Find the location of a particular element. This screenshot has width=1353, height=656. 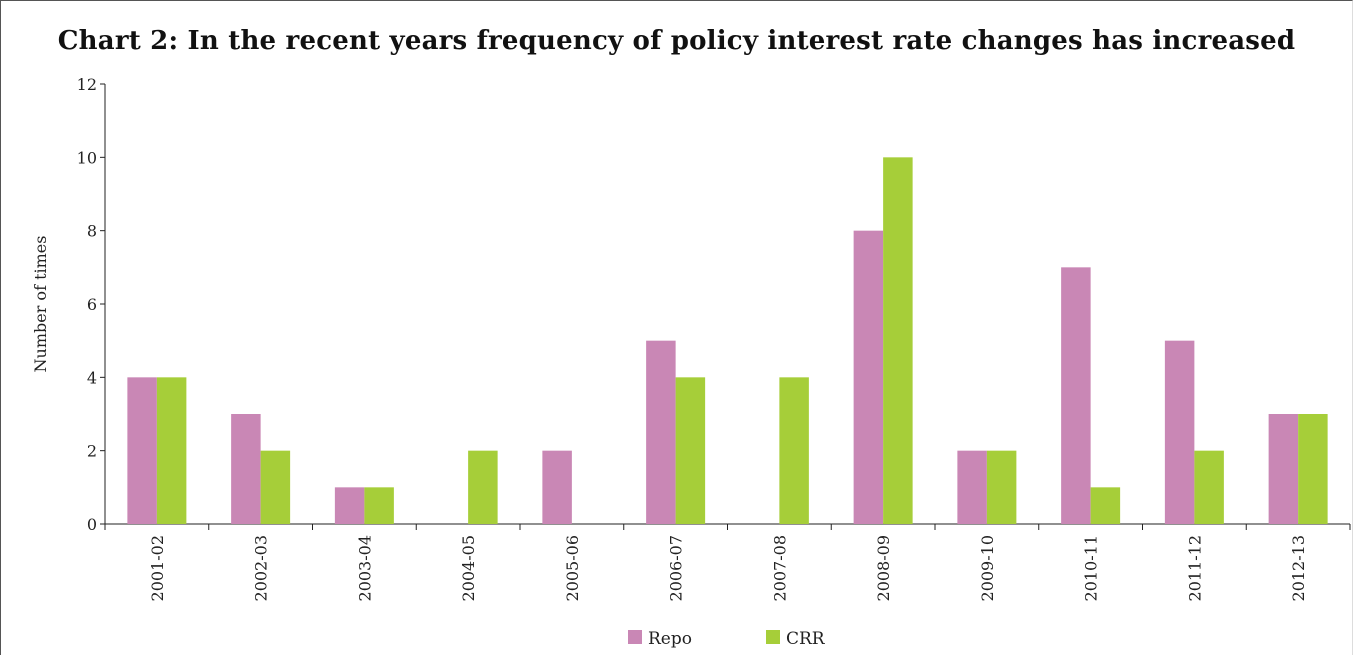

y-tick-label: 10 is located at coordinates (87, 157).